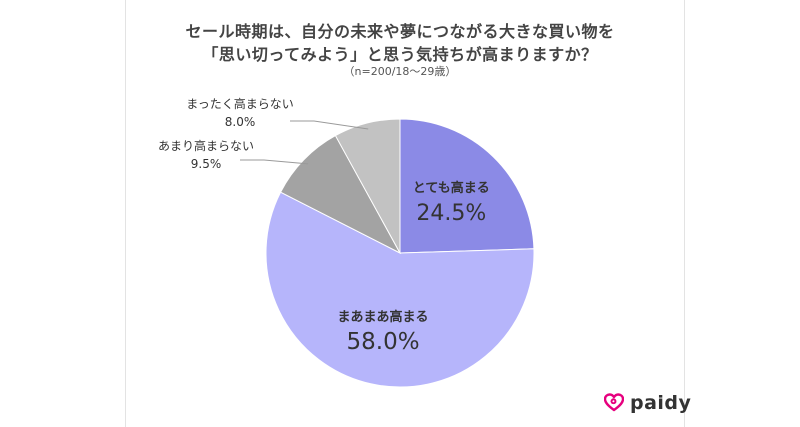 The height and width of the screenshot is (427, 800). I want to click on chart-sample-note: （n=200/18〜29歳）, so click(400, 71).